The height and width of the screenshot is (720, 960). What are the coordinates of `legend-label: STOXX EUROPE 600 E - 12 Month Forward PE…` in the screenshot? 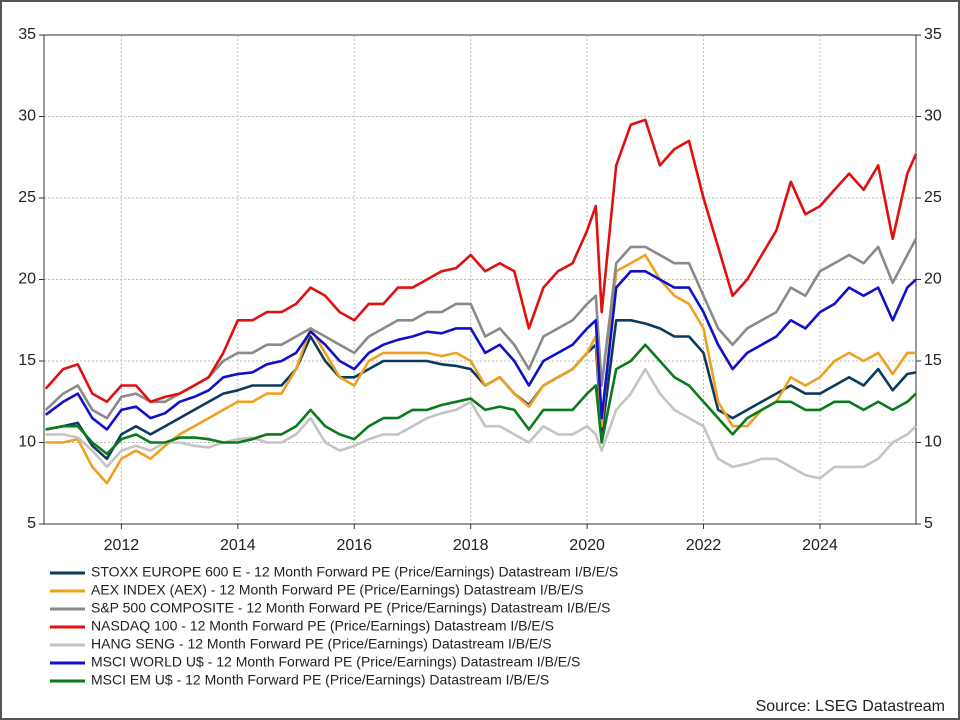 It's located at (354, 572).